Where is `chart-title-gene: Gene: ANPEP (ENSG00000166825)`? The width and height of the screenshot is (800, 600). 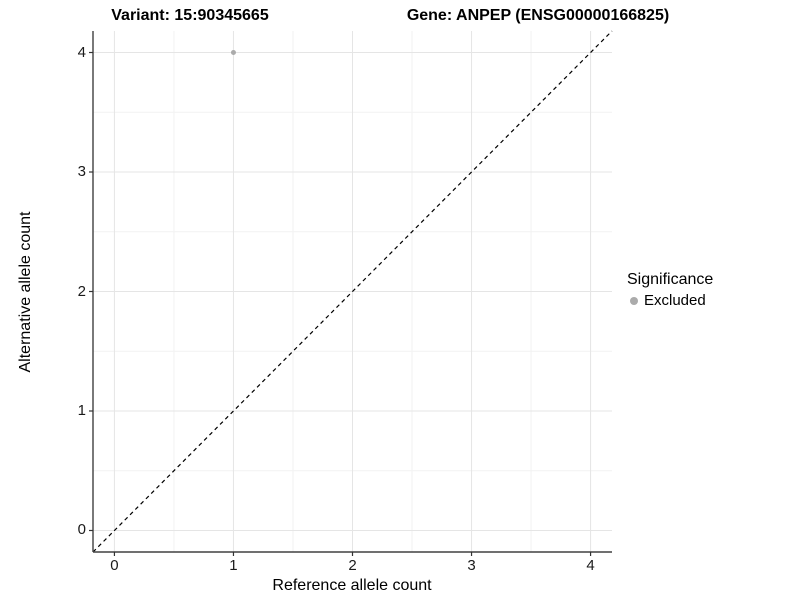
chart-title-gene: Gene: ANPEP (ENSG00000166825) is located at coordinates (538, 15).